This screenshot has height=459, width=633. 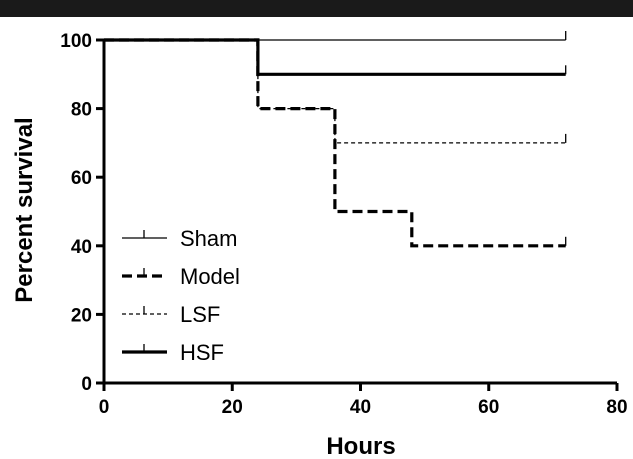 I want to click on top-bar, so click(x=316, y=8).